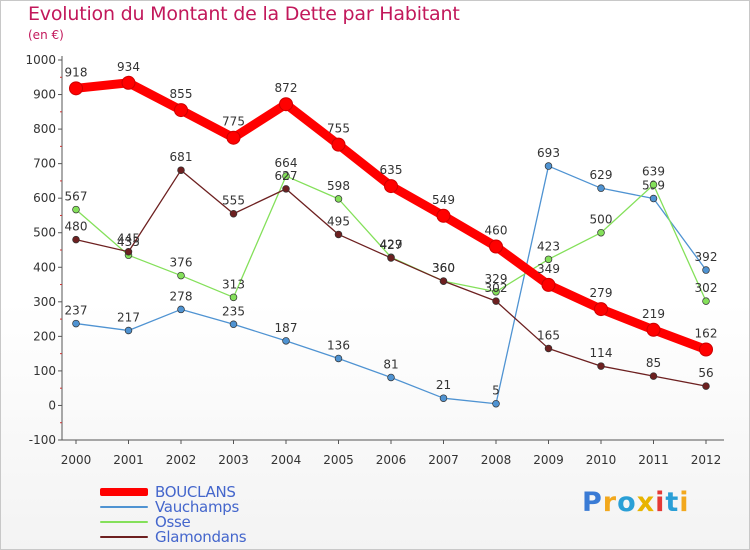 This screenshot has width=750, height=550. What do you see at coordinates (46, 35) in the screenshot?
I see `chart-subtitle: (en €)` at bounding box center [46, 35].